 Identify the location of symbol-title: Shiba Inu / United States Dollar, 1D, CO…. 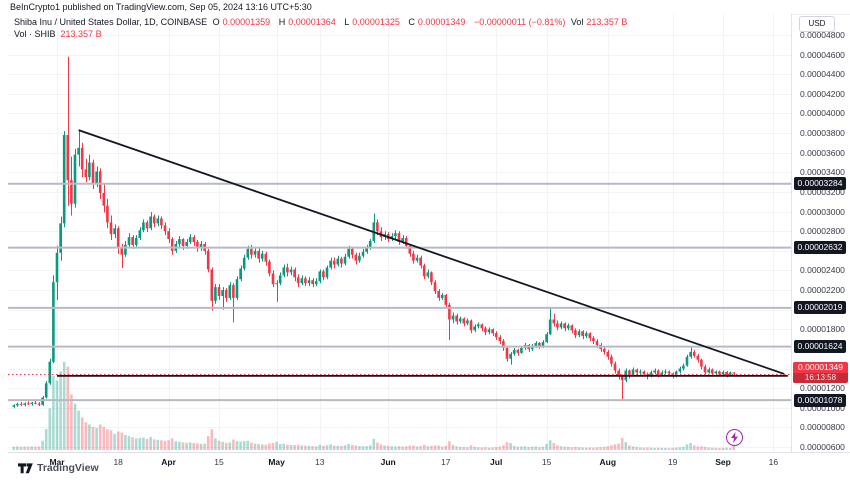
(111, 22).